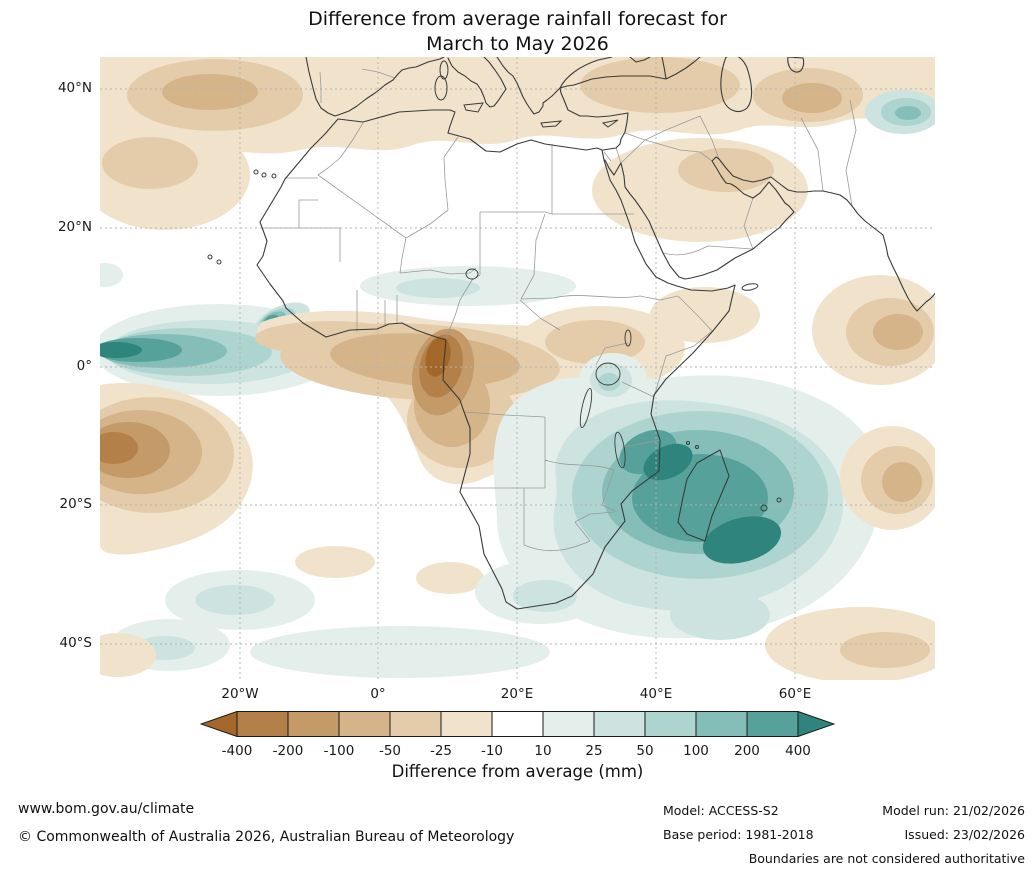  I want to click on lon-label-40e: 40°E, so click(656, 694).